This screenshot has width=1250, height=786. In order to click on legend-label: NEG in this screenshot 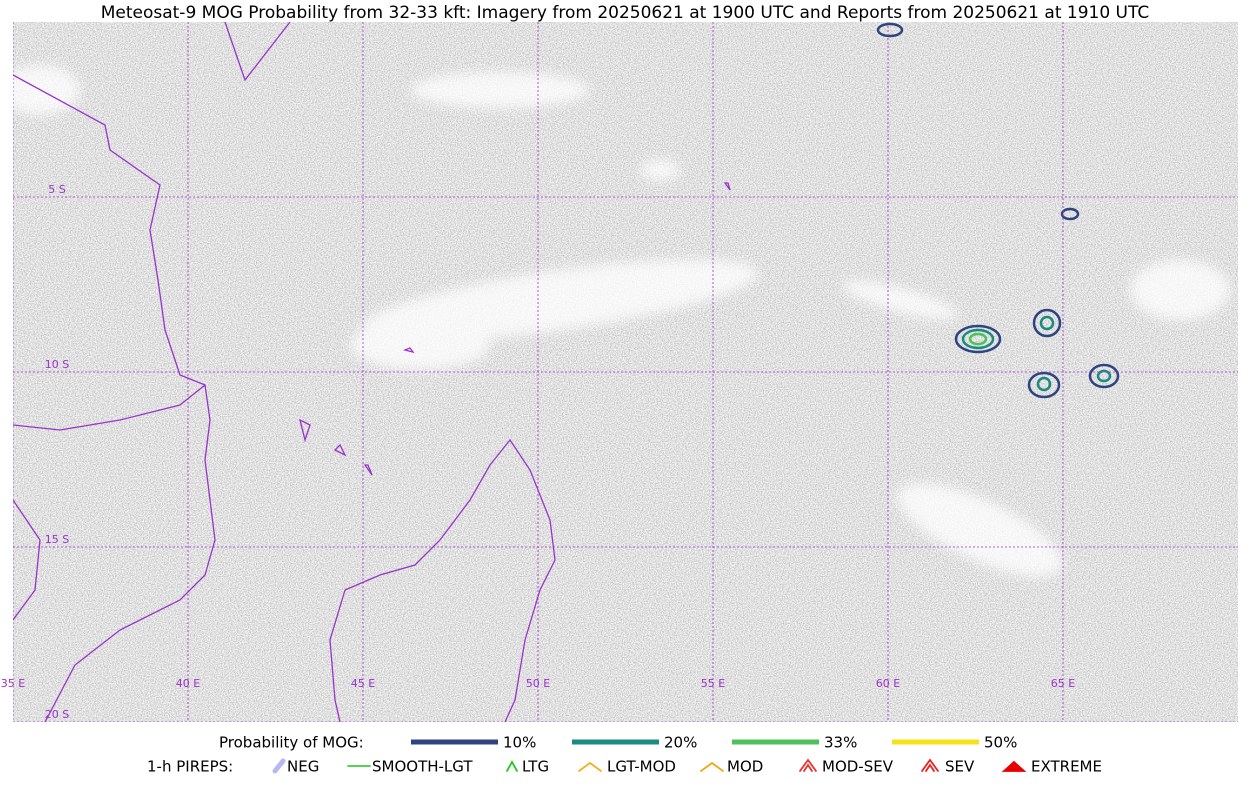, I will do `click(303, 767)`.